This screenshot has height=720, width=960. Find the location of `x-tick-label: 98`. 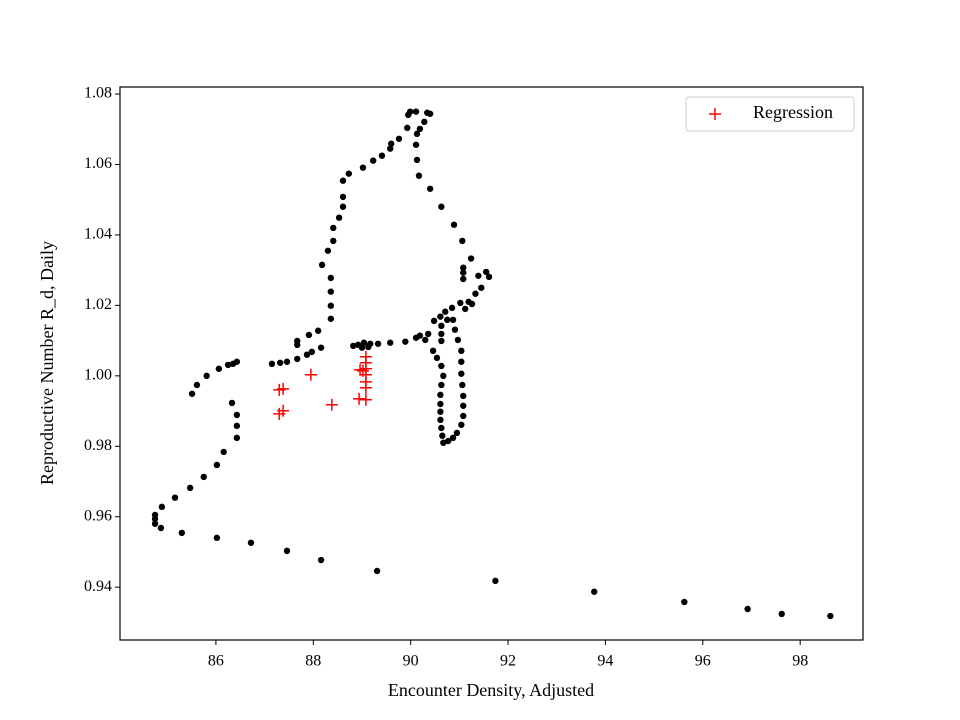

x-tick-label: 98 is located at coordinates (800, 661).